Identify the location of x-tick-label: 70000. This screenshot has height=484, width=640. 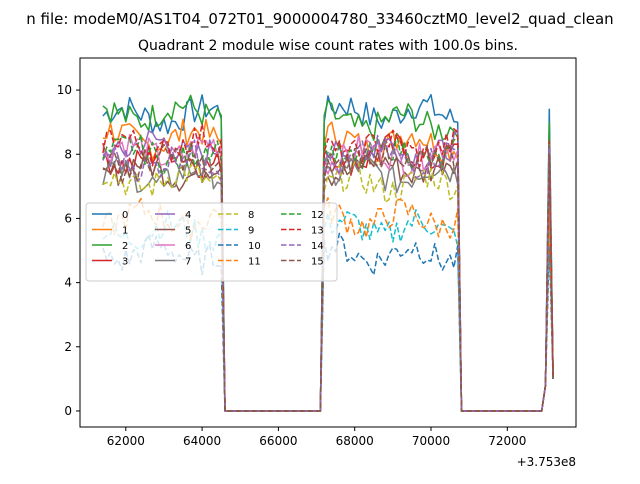
(431, 441).